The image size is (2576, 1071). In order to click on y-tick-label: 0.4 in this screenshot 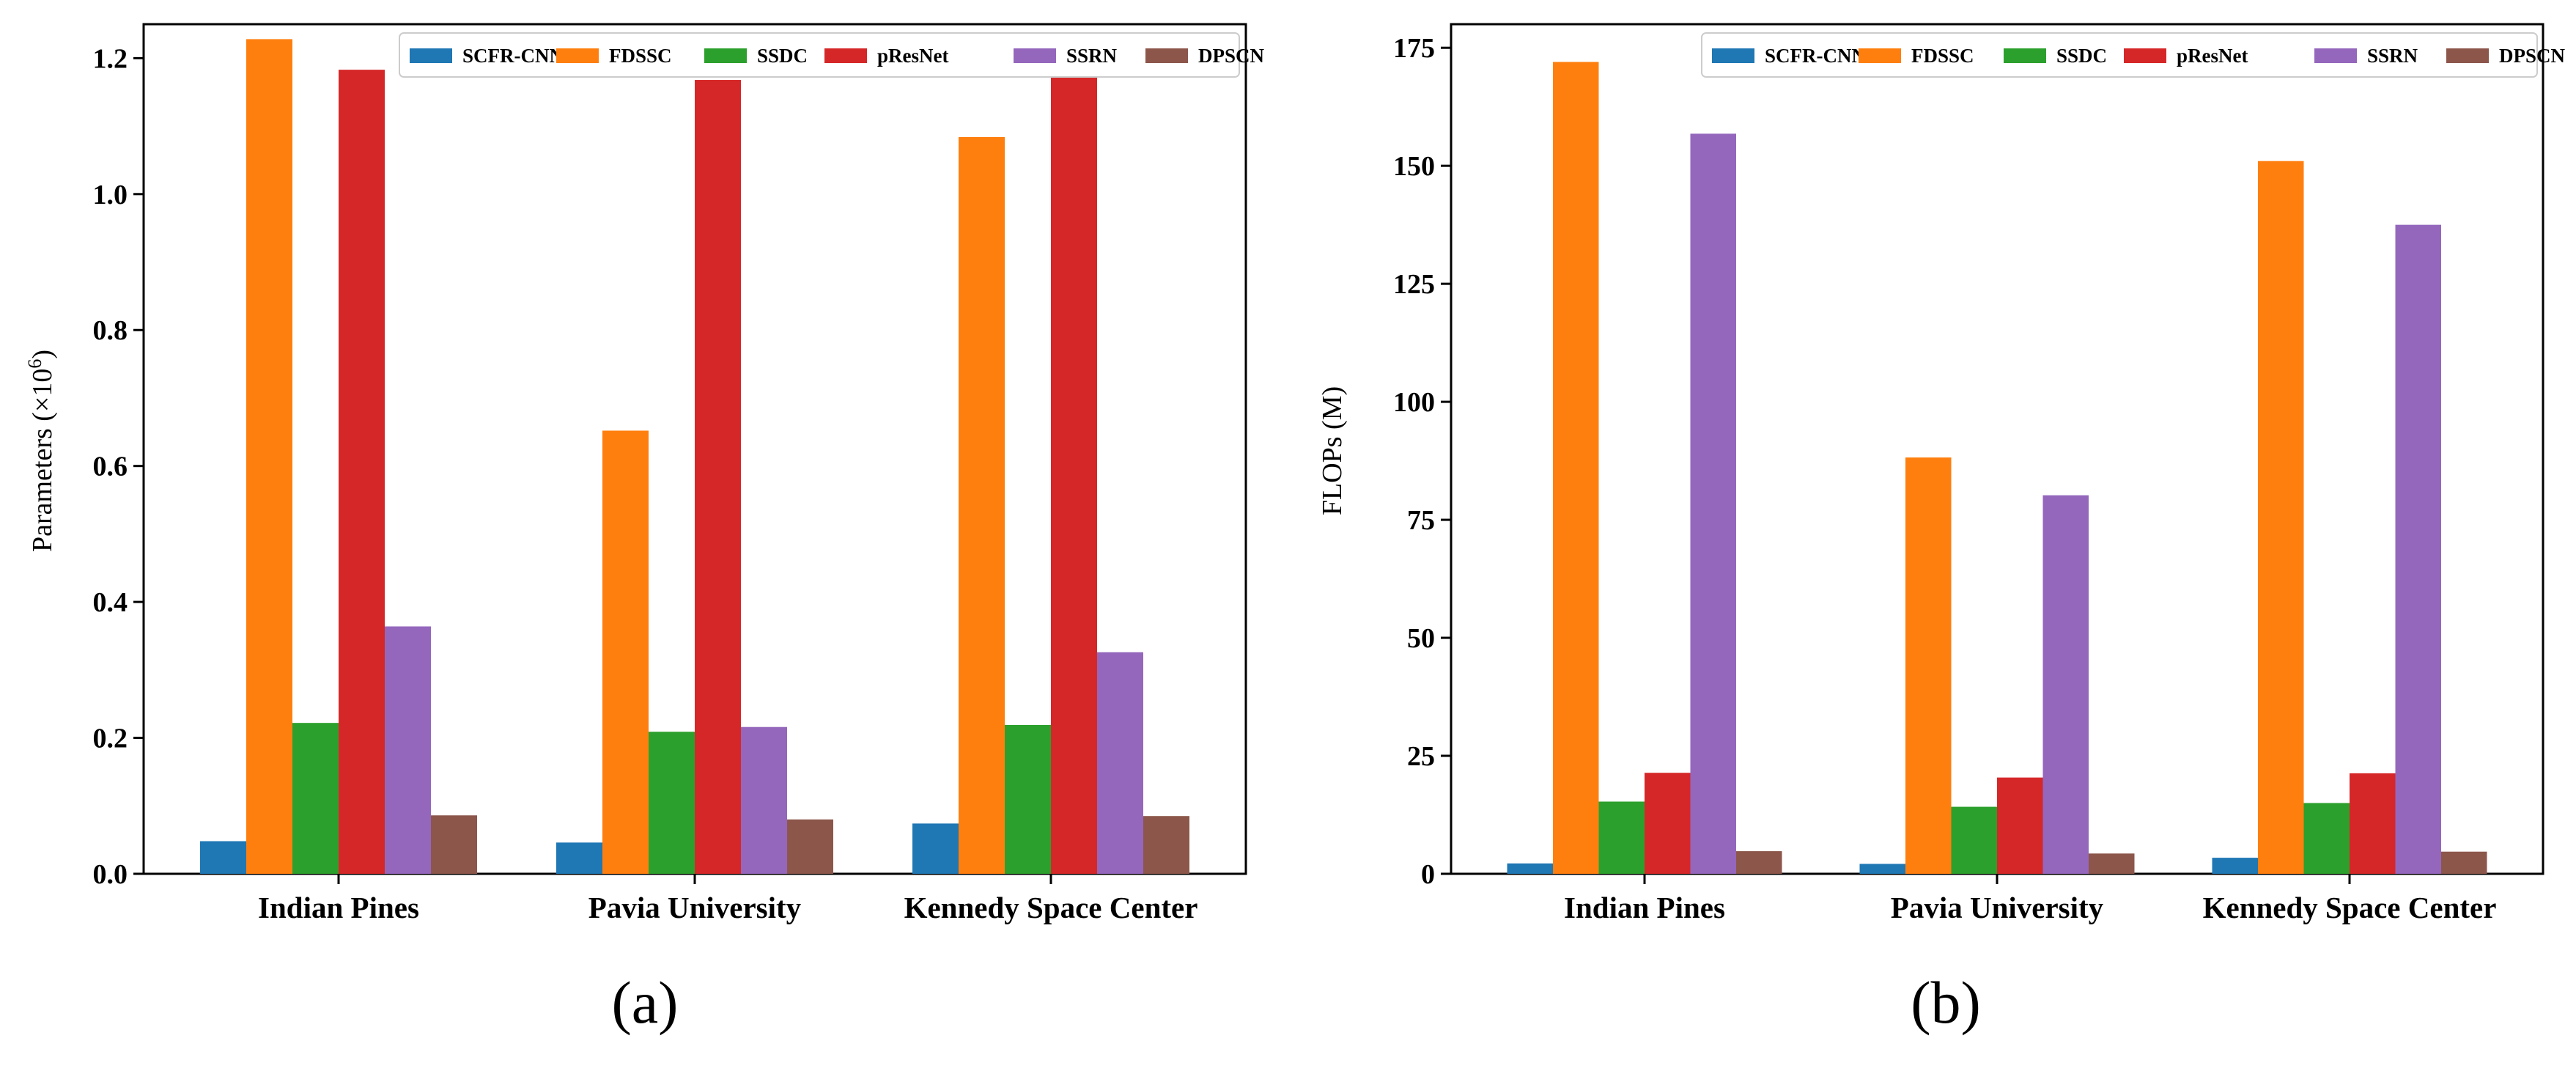, I will do `click(110, 603)`.